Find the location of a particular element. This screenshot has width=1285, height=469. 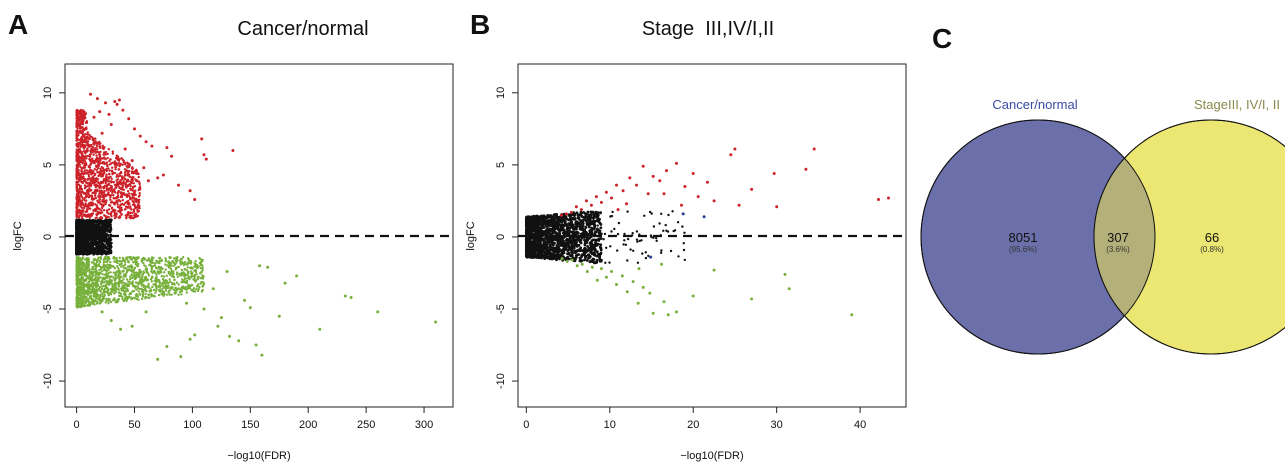

panel-b-points is located at coordinates (707, 232).